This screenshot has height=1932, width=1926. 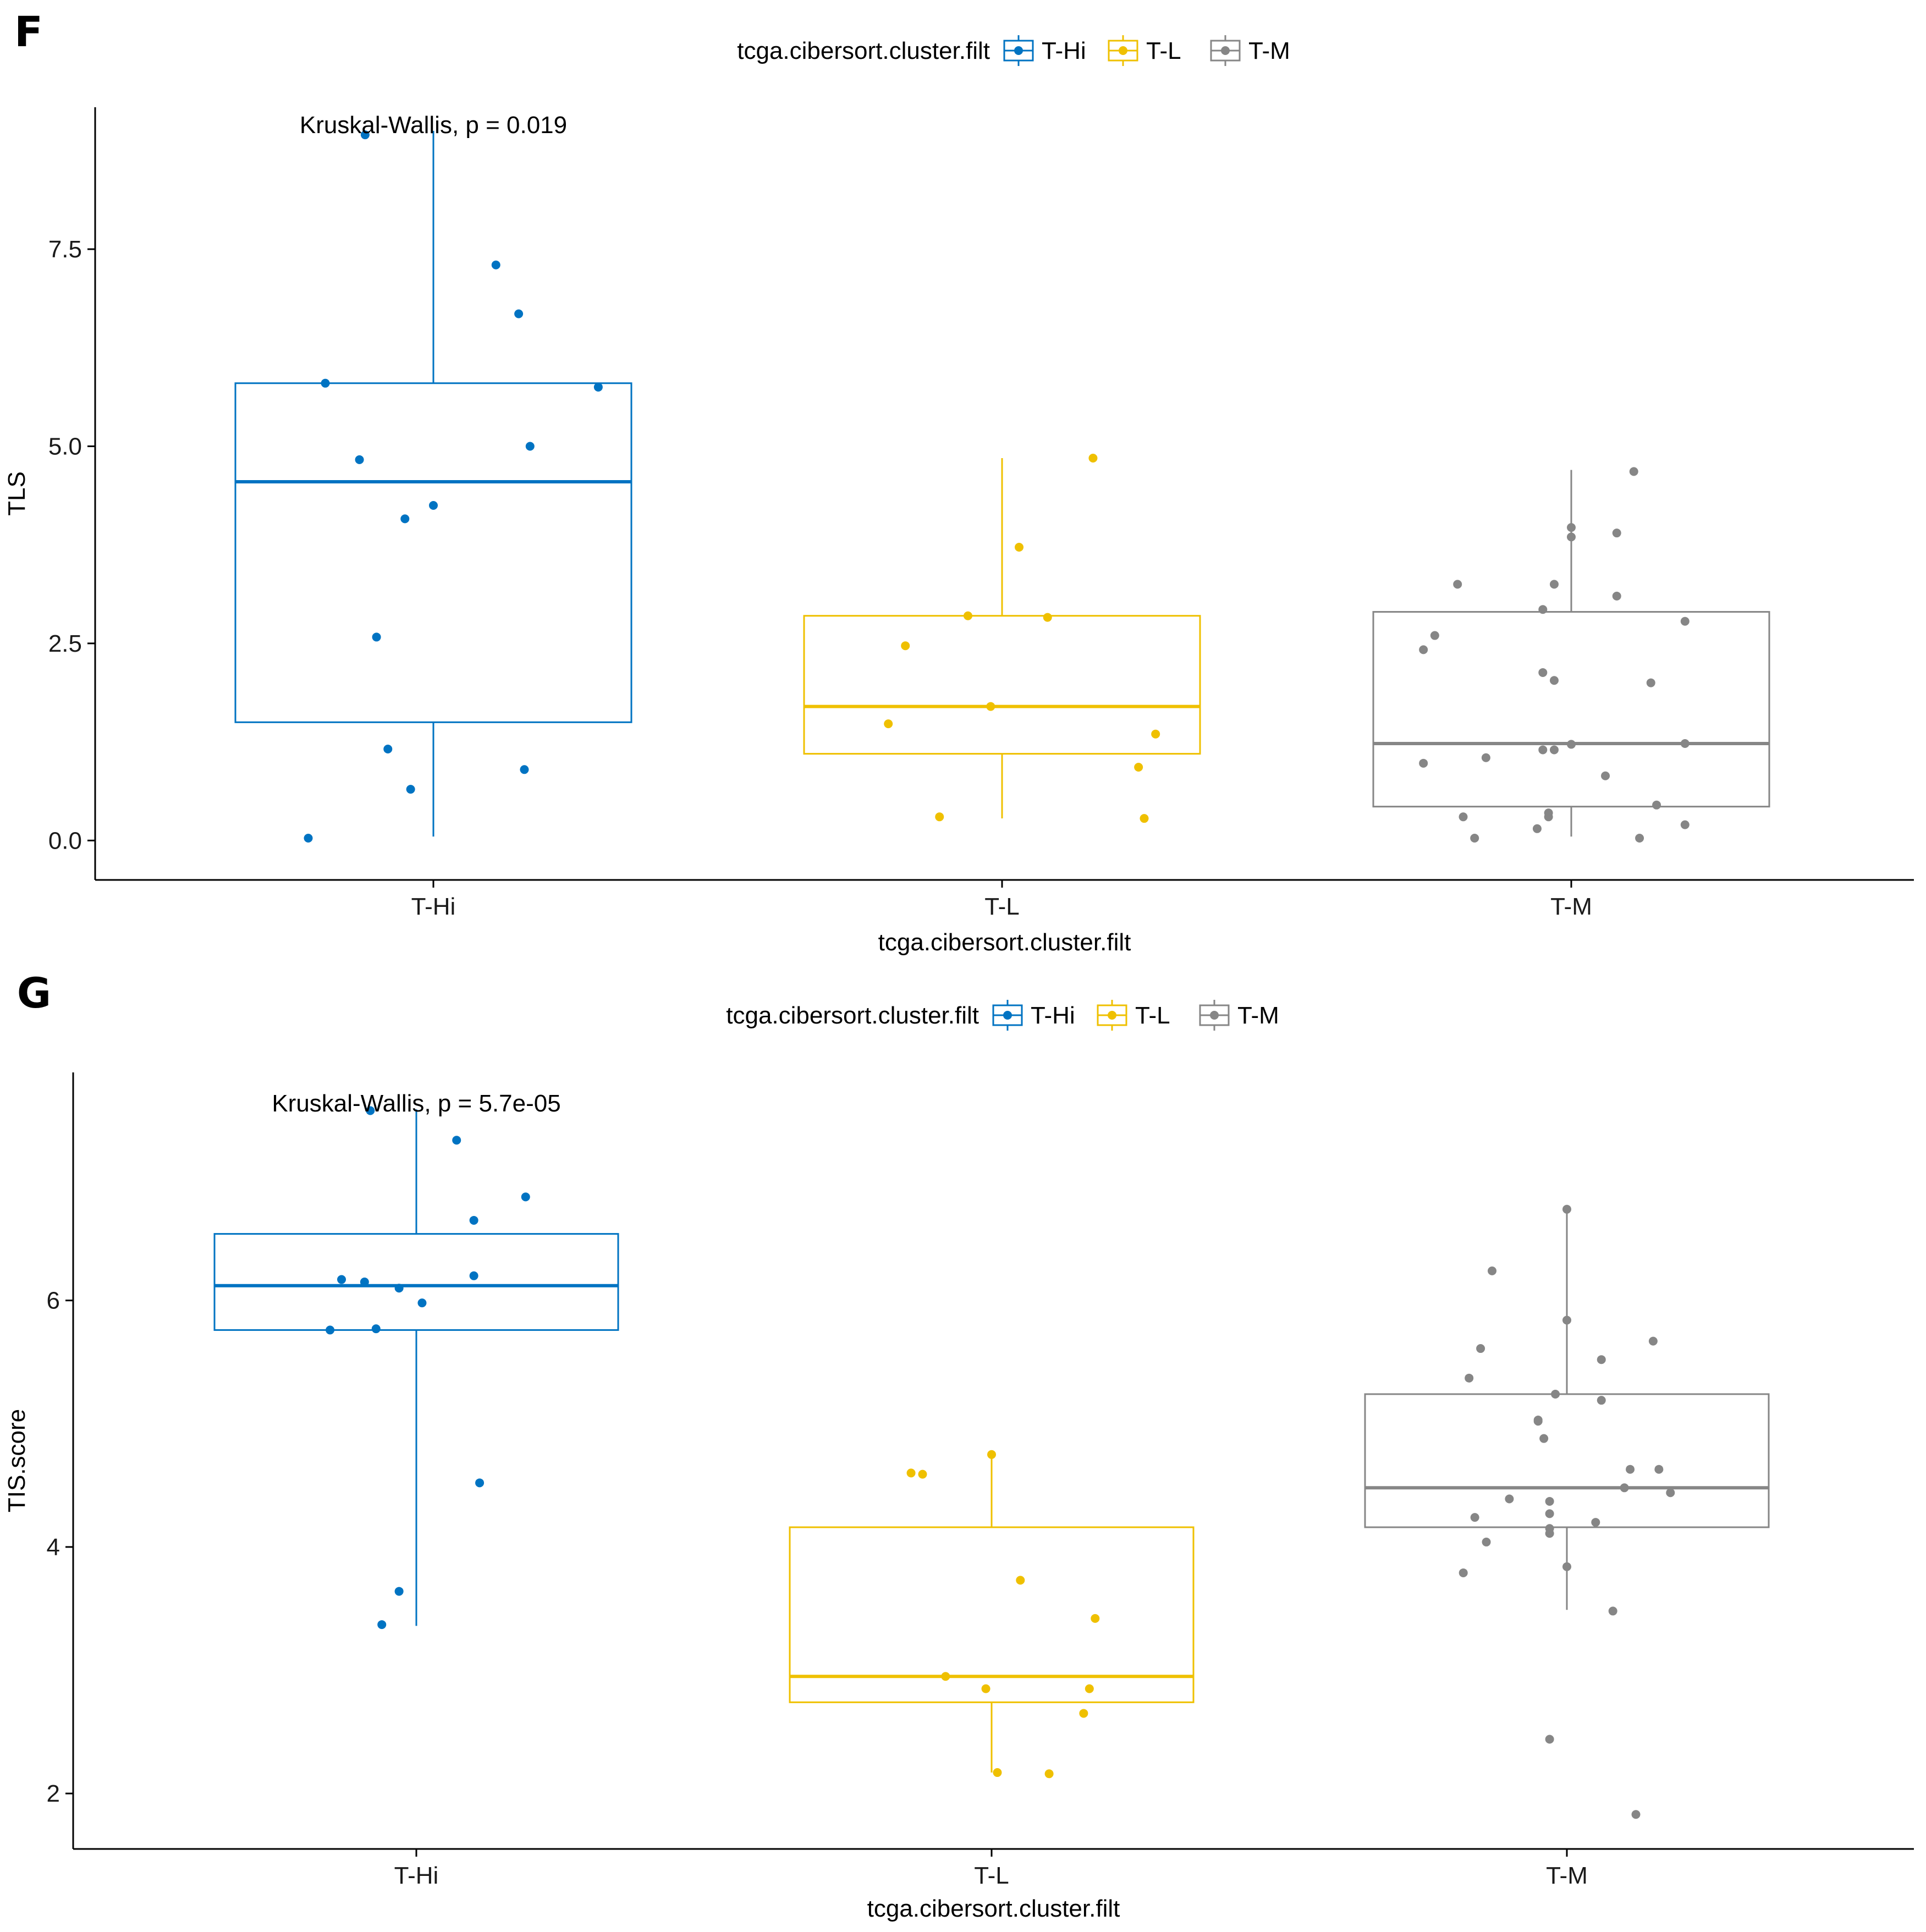 I want to click on y-axis-title: TLS, so click(x=16, y=493).